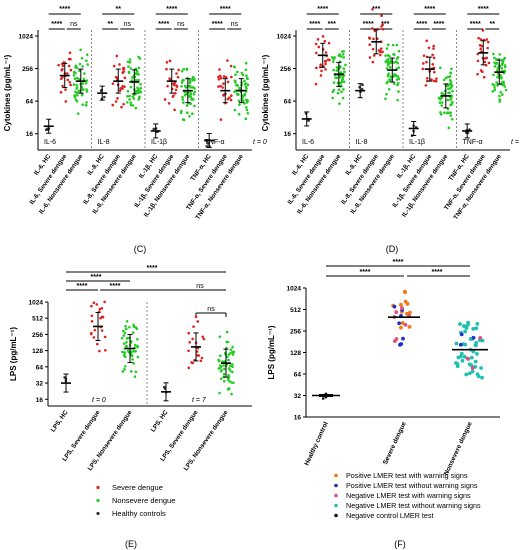  I want to click on y-tick-label: 32, so click(40, 384).